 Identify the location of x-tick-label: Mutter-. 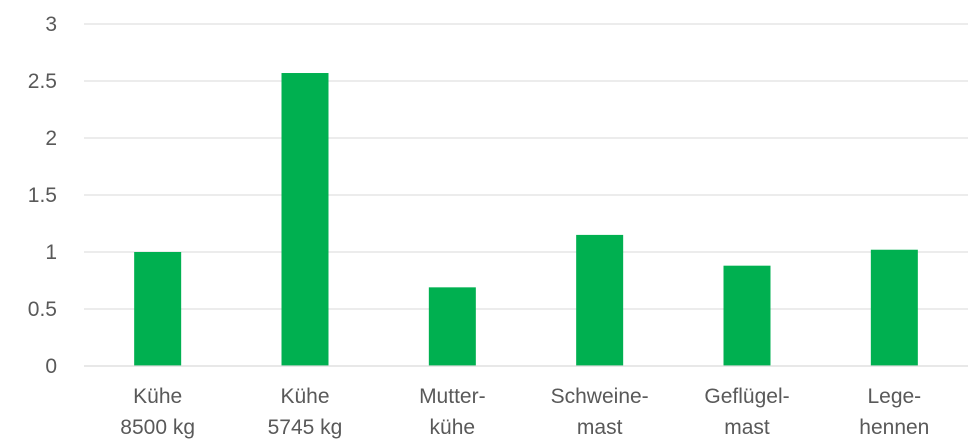
(452, 396).